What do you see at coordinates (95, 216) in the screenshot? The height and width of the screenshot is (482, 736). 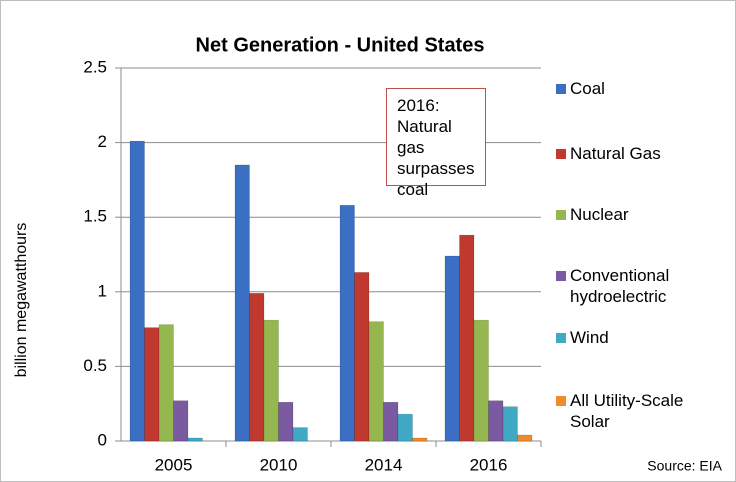 I see `y-tick-label: 1.5` at bounding box center [95, 216].